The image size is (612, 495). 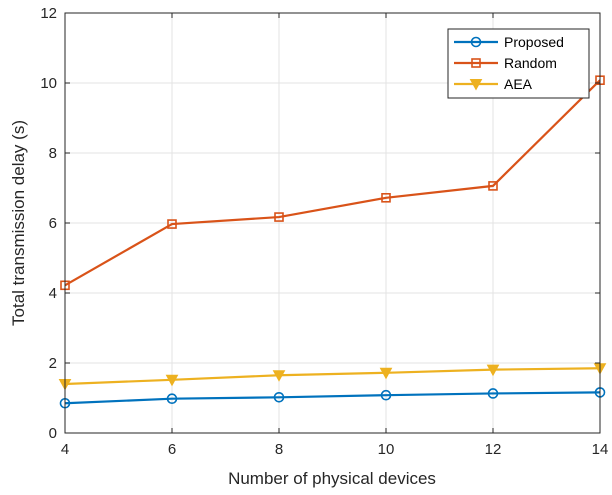 I want to click on legend-item-random: Random, so click(x=505, y=63).